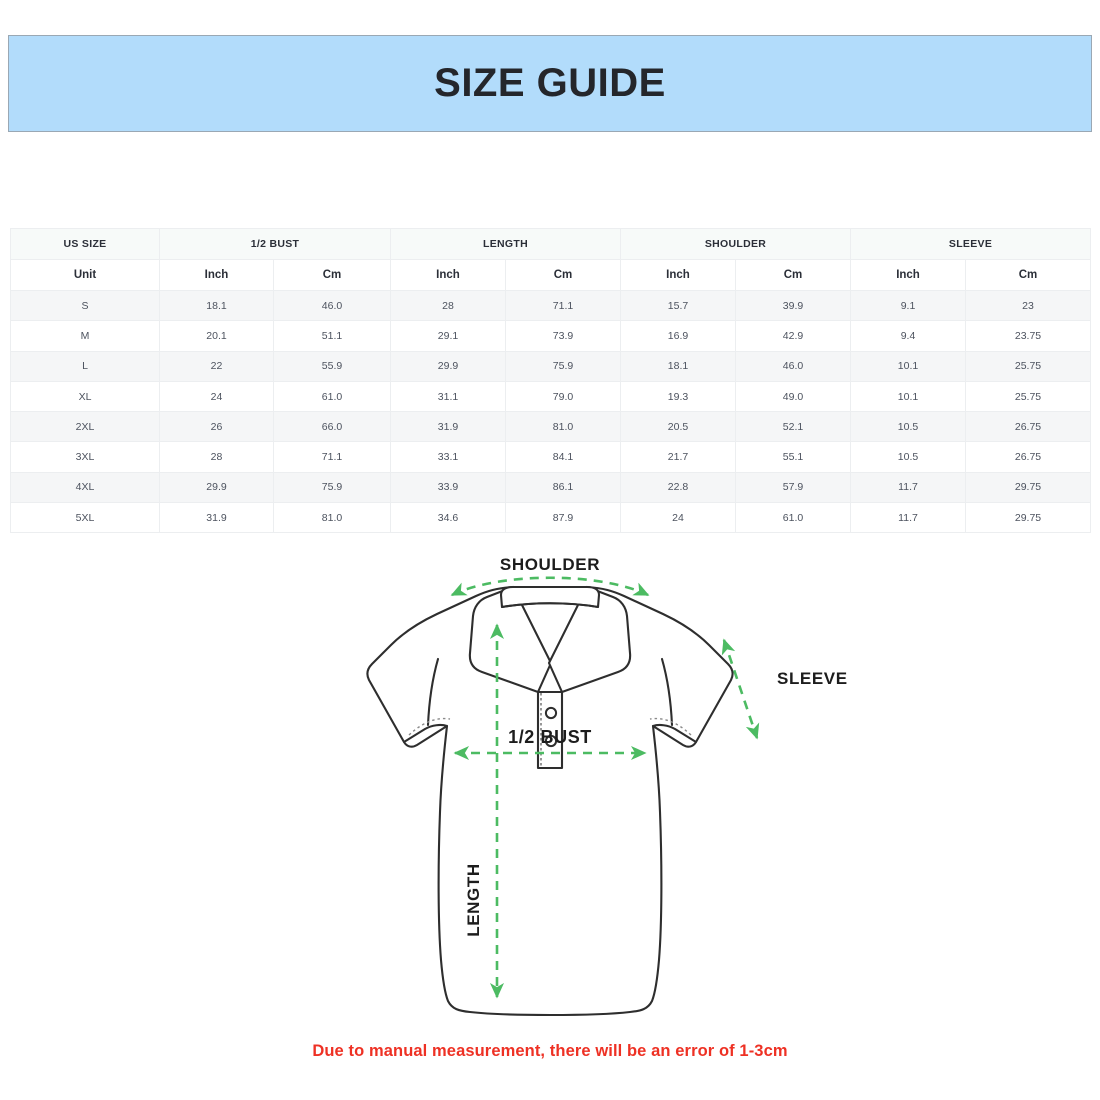 The width and height of the screenshot is (1100, 1100). I want to click on table-cell-size: 3XL, so click(85, 457).